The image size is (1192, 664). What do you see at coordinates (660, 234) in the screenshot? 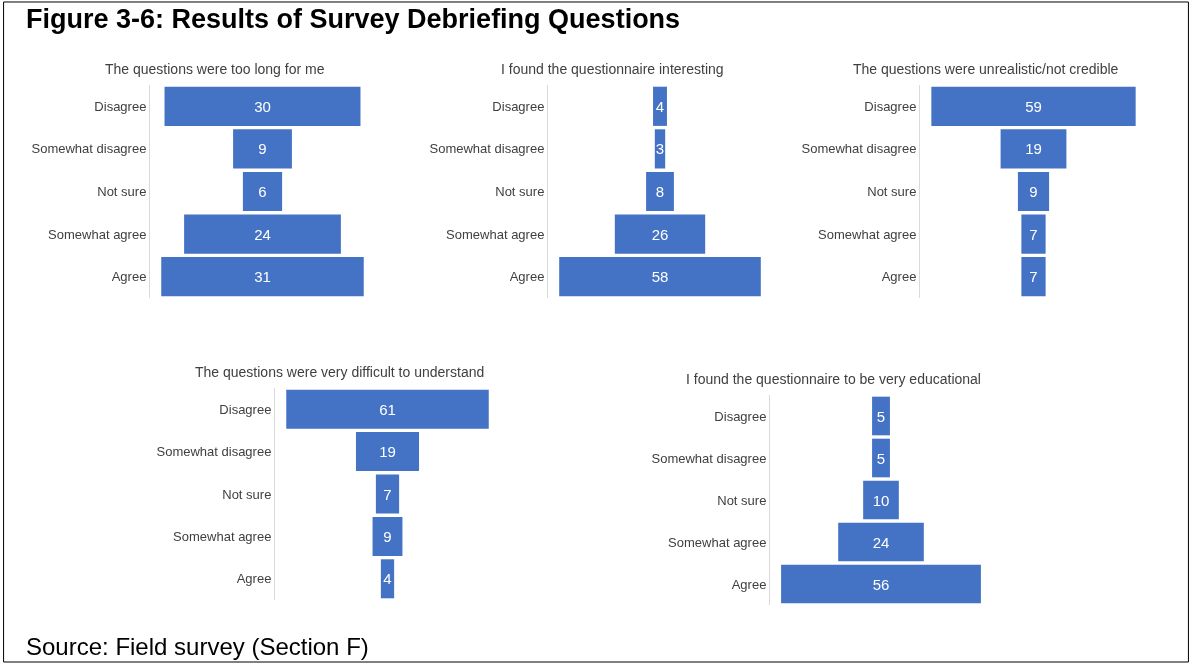
I see `data-label: 26` at bounding box center [660, 234].